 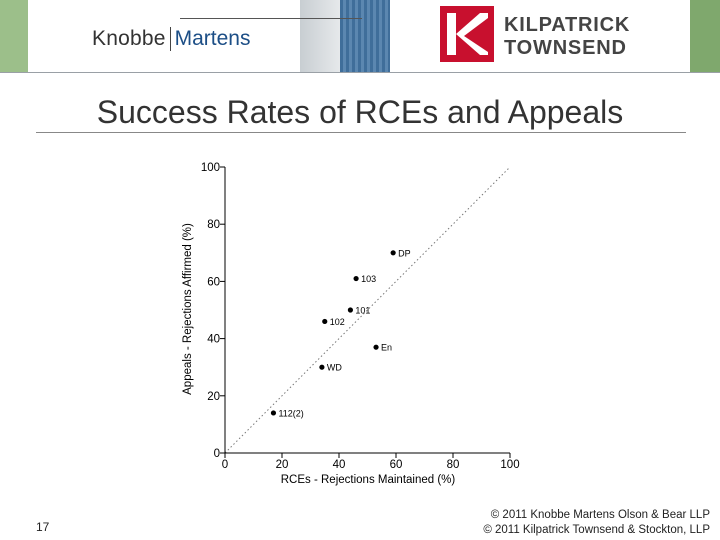 What do you see at coordinates (509, 465) in the screenshot?
I see `x-tick-label: 100` at bounding box center [509, 465].